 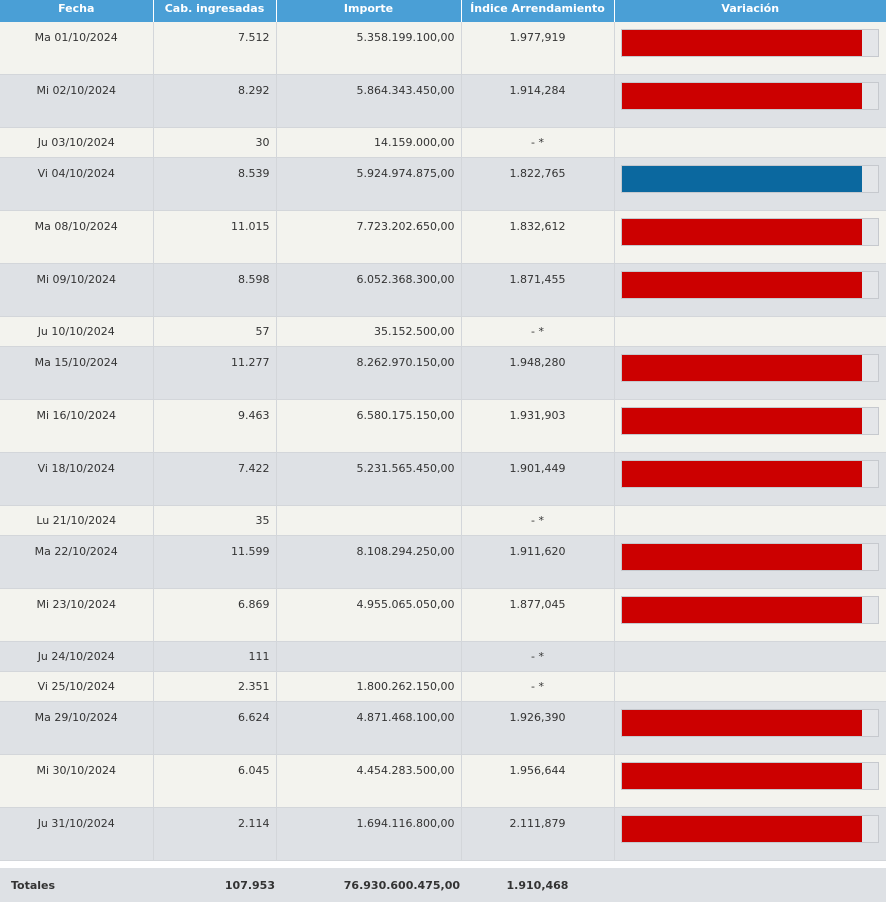 What do you see at coordinates (368, 11) in the screenshot?
I see `header-importe: Importe` at bounding box center [368, 11].